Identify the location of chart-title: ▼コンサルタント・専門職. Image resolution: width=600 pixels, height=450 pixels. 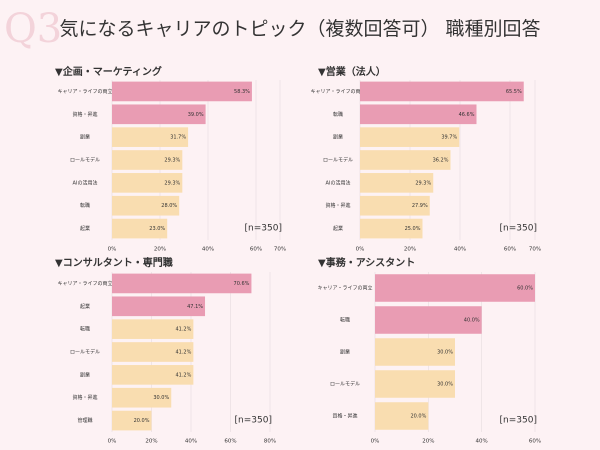
(114, 262).